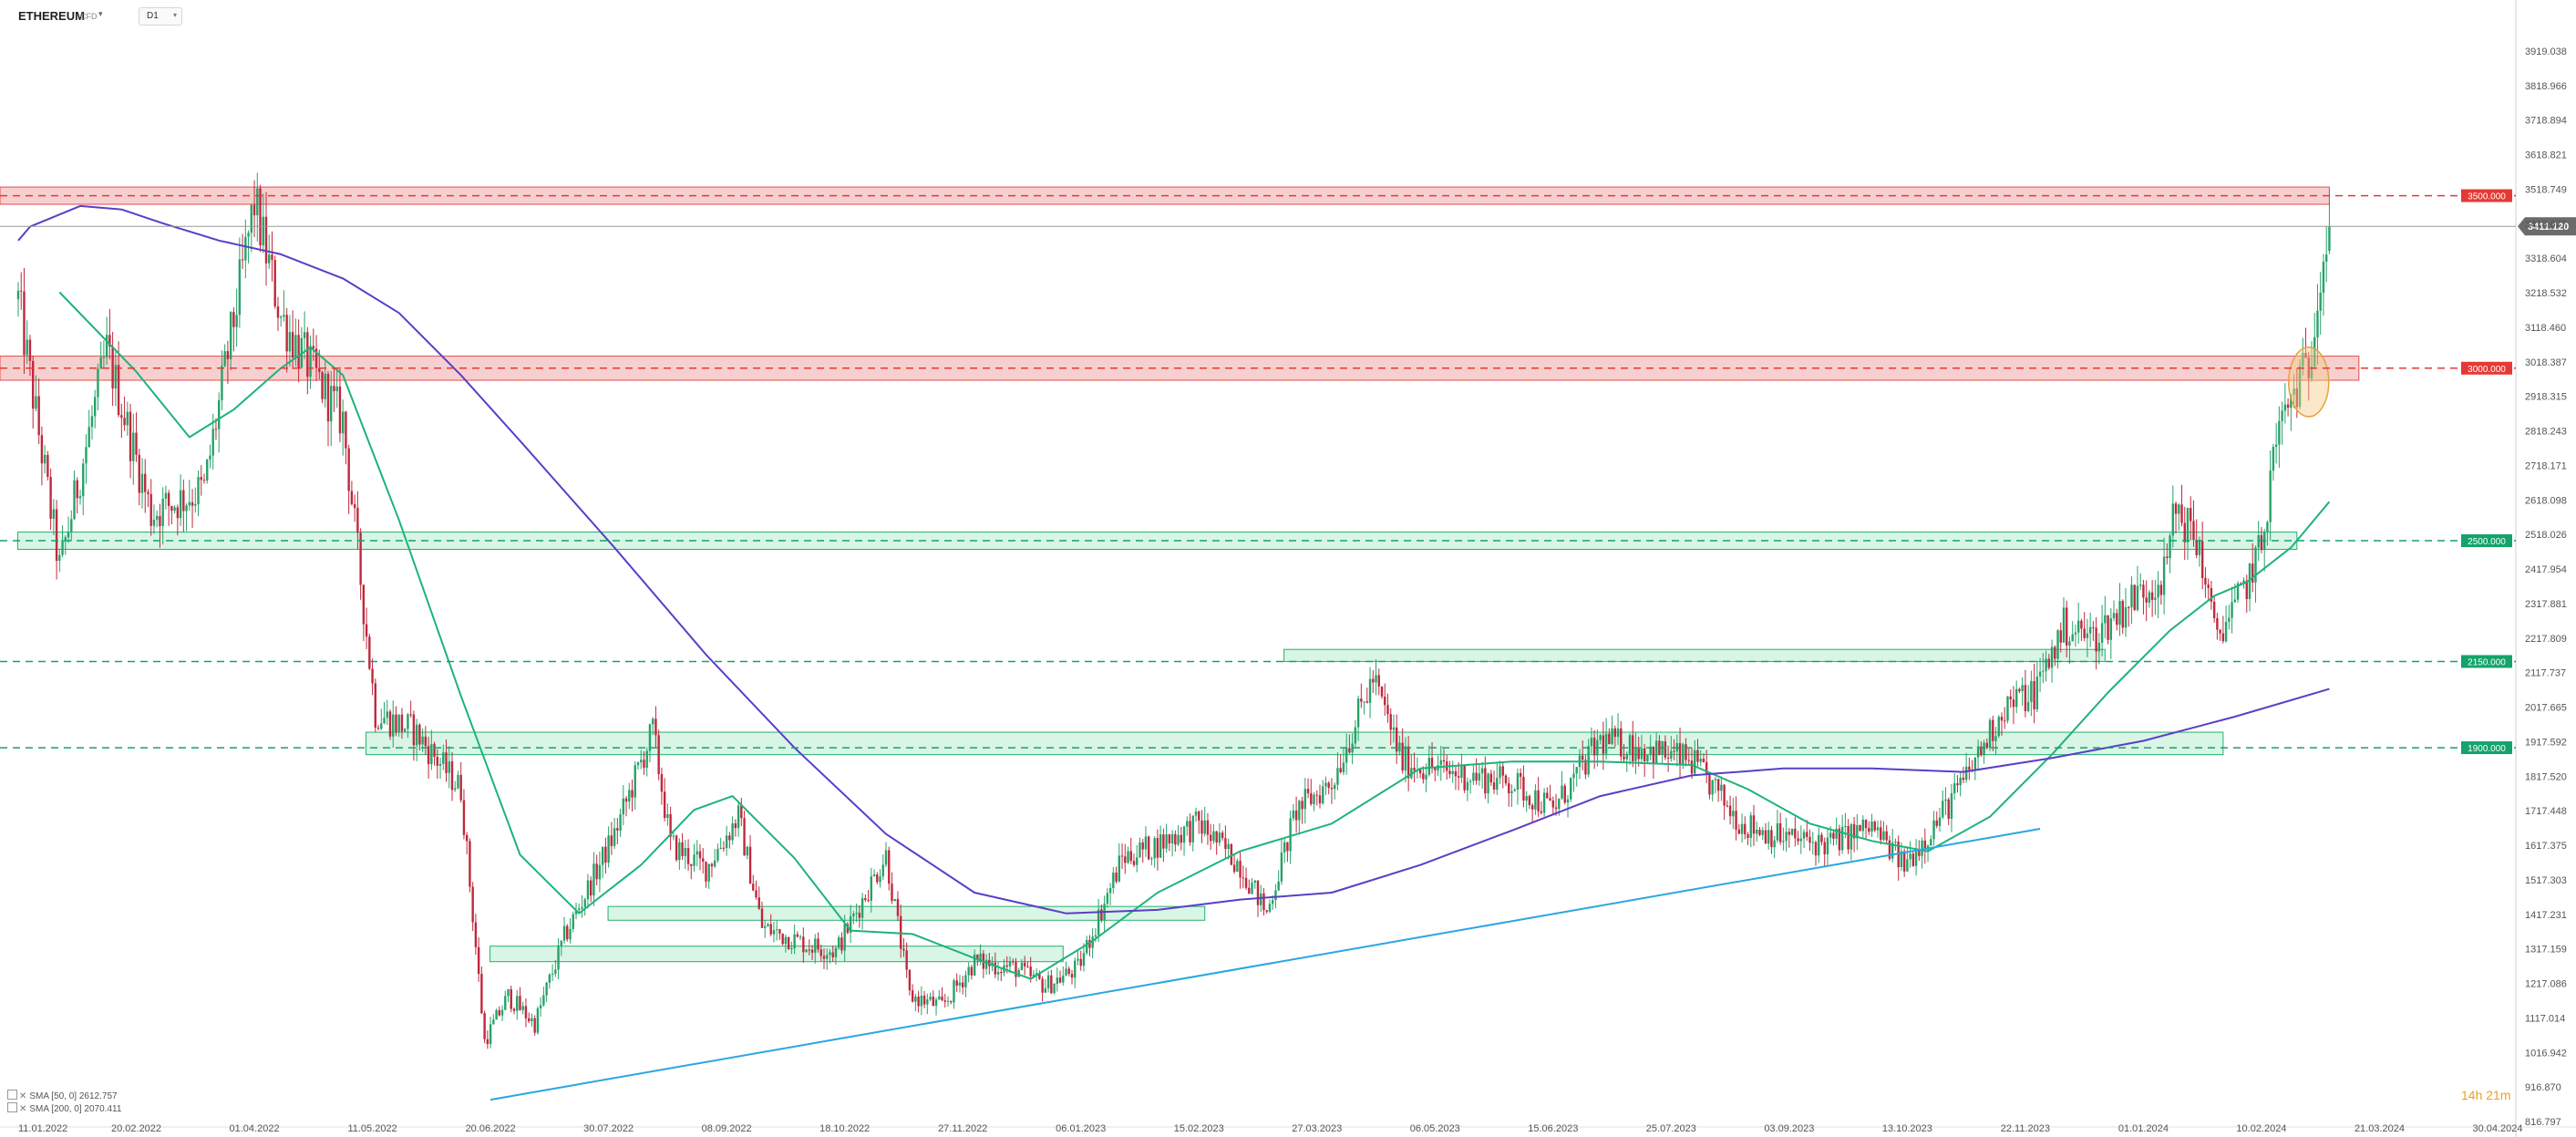 The height and width of the screenshot is (1137, 2576). Describe the element at coordinates (12, 1095) in the screenshot. I see `legend-swatch-icon` at that location.